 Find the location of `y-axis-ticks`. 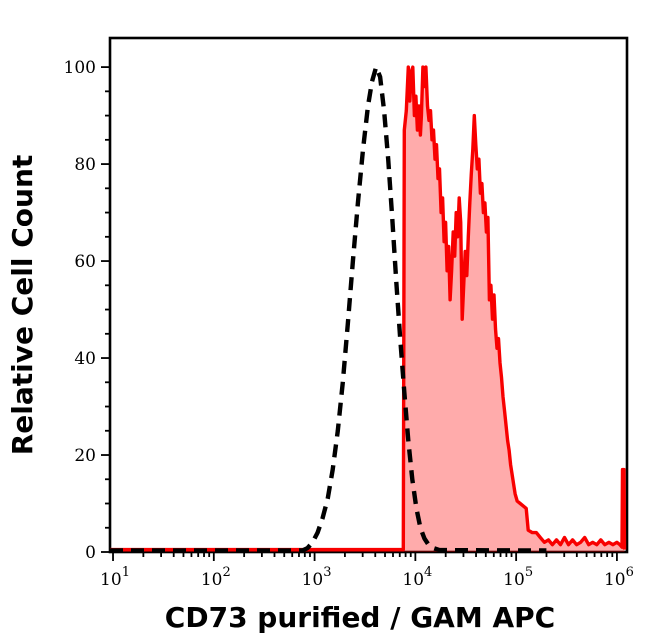

y-axis-ticks is located at coordinates (105, 309).